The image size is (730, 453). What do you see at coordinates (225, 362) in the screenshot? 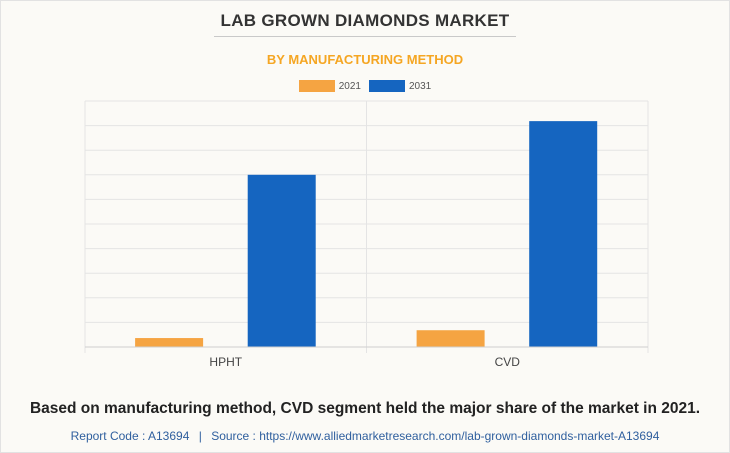
I see `x-tick-label-hpht: HPHT` at bounding box center [225, 362].